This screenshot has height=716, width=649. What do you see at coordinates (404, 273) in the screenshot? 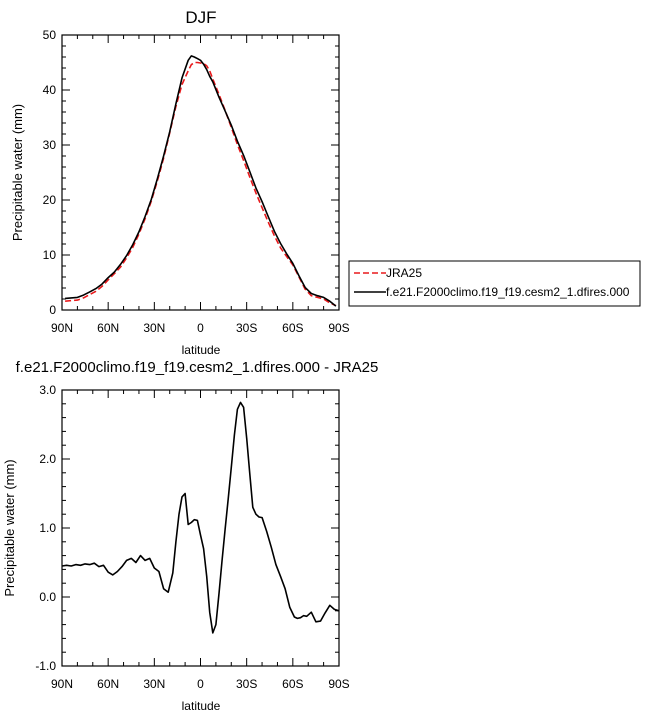
I see `legend-label-jra25: JRA25` at bounding box center [404, 273].